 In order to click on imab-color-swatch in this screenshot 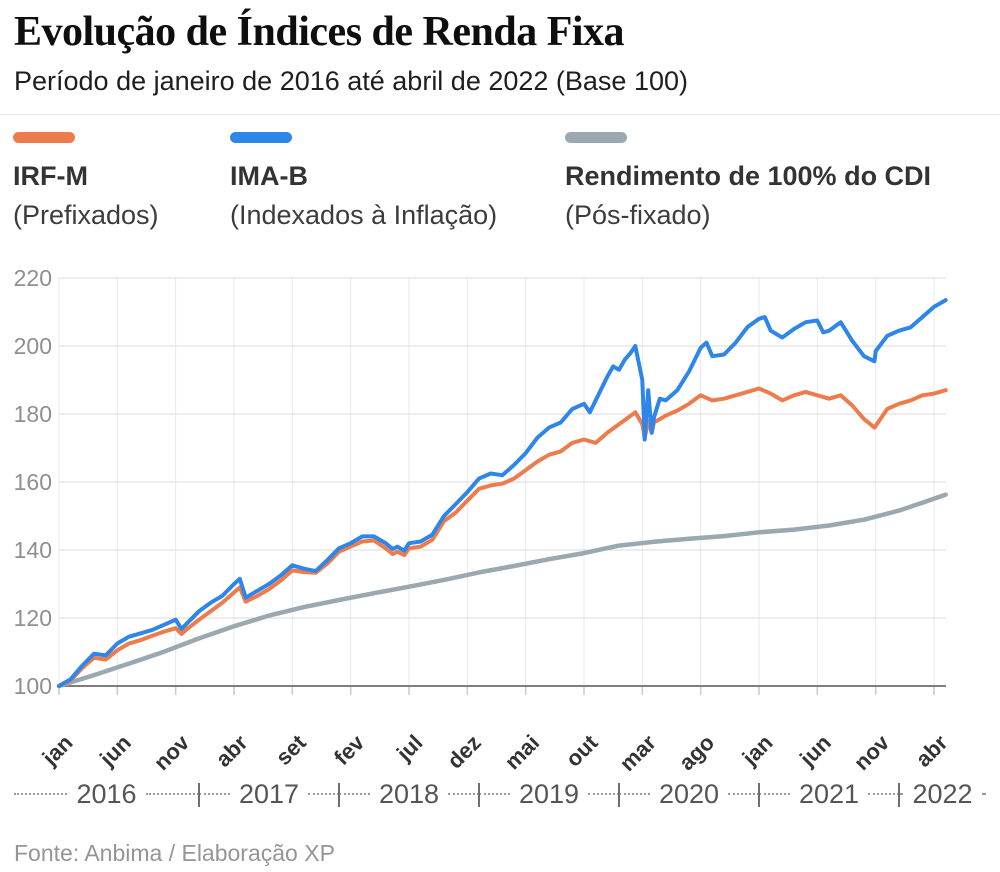, I will do `click(261, 137)`.